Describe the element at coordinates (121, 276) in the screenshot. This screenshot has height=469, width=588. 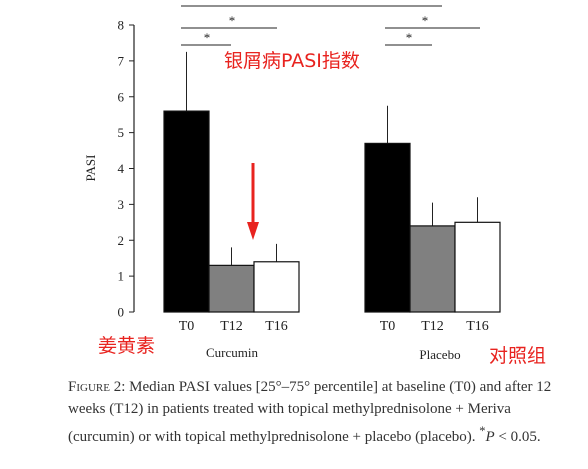
I see `y-tick-label: 1` at that location.